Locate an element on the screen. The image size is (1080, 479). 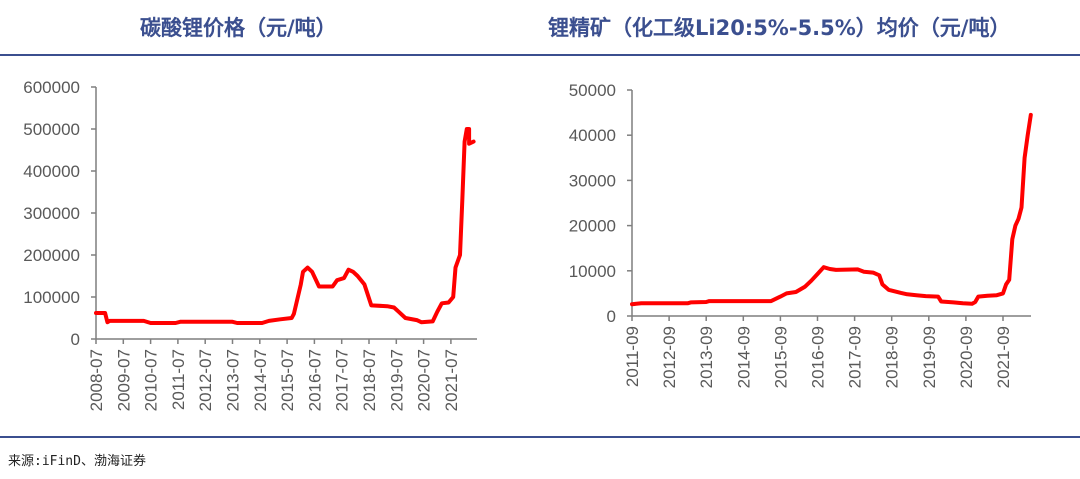
x-tick-label: 2018-07 is located at coordinates (369, 380).